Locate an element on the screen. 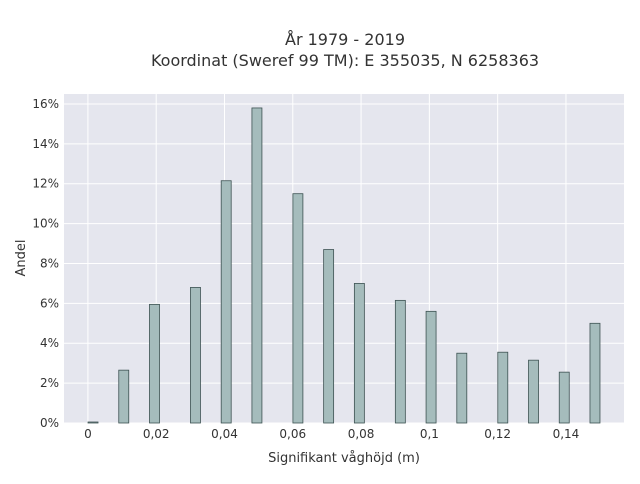 This screenshot has width=640, height=484. y-tick-label-5: 10% is located at coordinates (45, 224).